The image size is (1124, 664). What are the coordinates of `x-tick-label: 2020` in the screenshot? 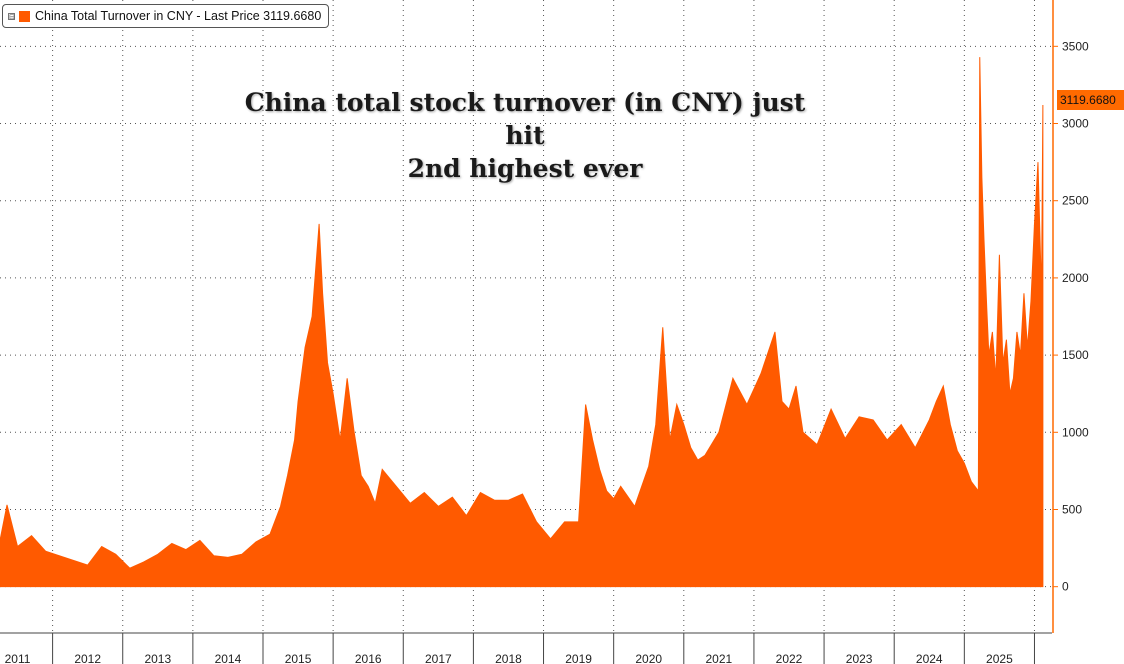 It's located at (648, 658).